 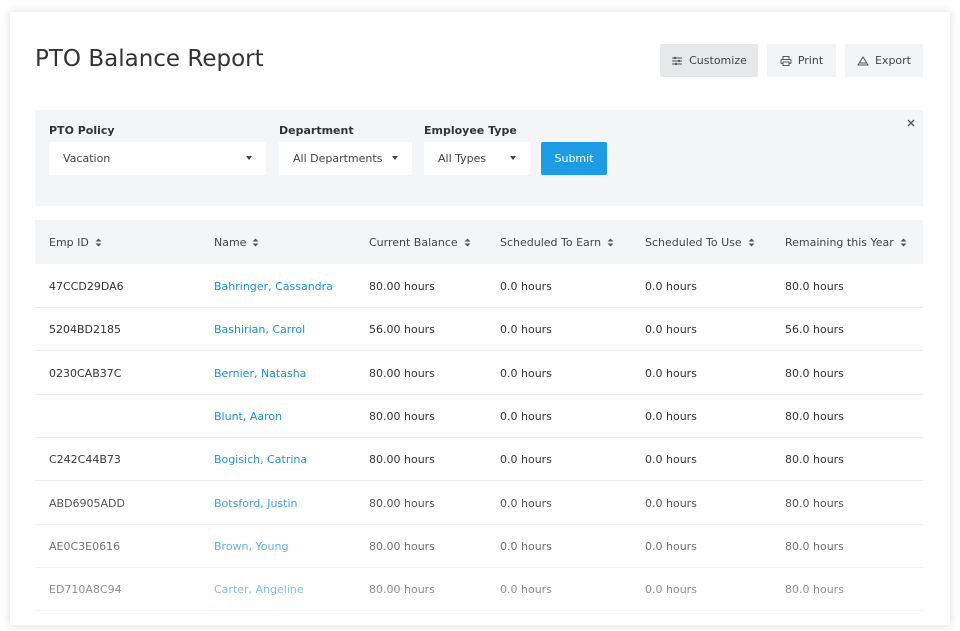 What do you see at coordinates (82, 130) in the screenshot?
I see `filter-label: PTO Policy` at bounding box center [82, 130].